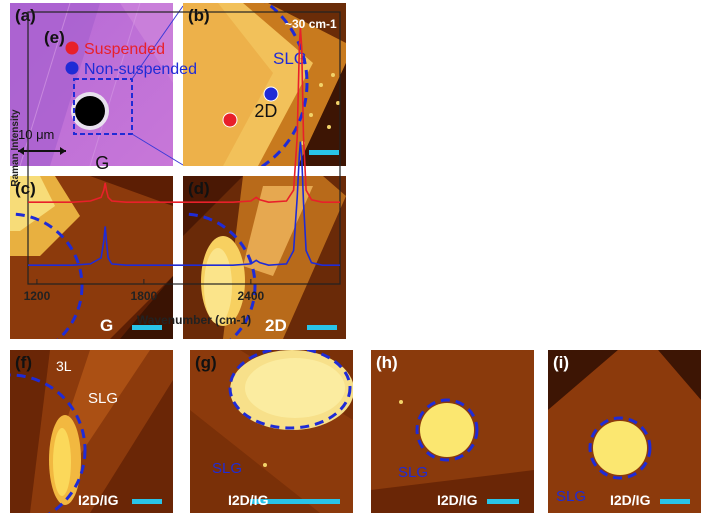 Image resolution: width=701 pixels, height=518 pixels. I want to click on panel-b-map, so click(264, 84).